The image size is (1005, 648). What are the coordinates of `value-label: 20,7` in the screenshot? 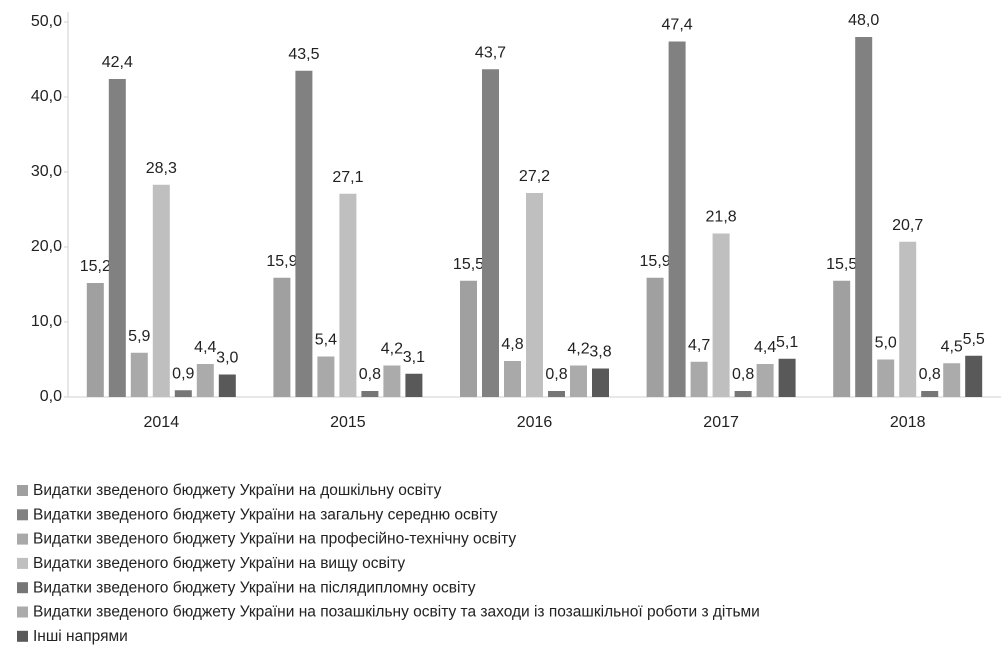 It's located at (907, 225).